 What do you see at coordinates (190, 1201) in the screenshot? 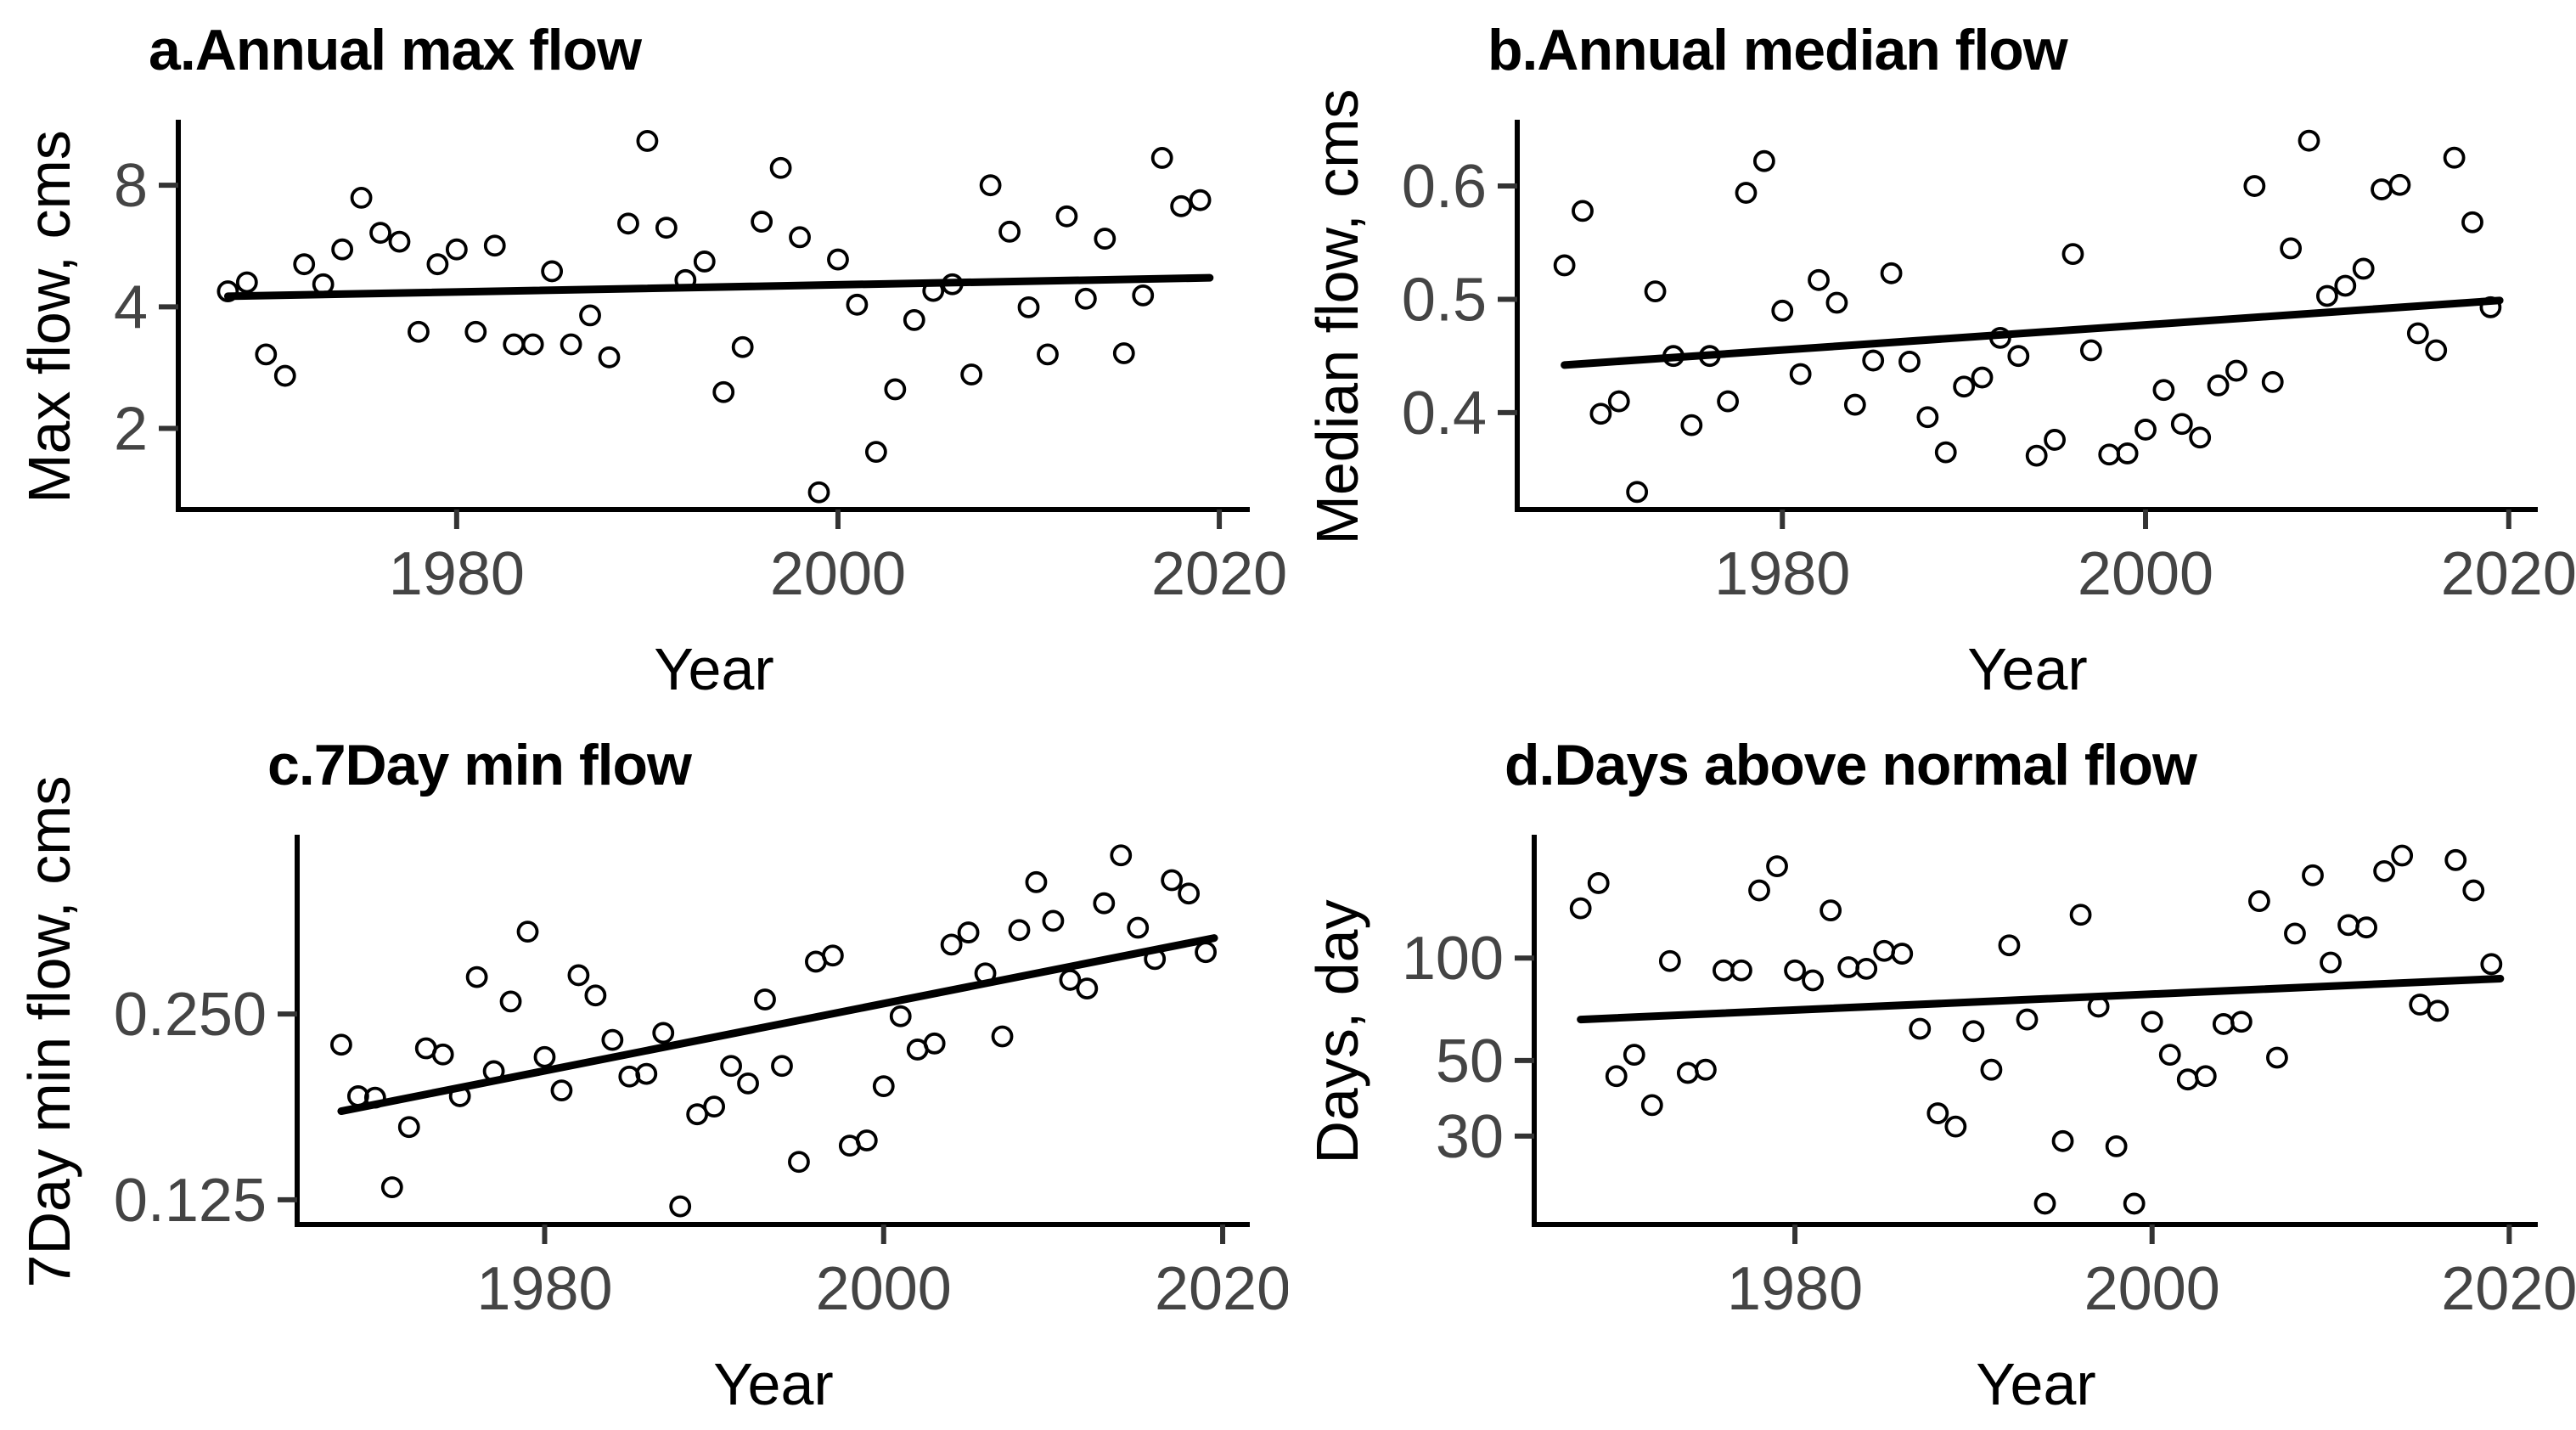
I see `y-tick-label: 0.125` at bounding box center [190, 1201].